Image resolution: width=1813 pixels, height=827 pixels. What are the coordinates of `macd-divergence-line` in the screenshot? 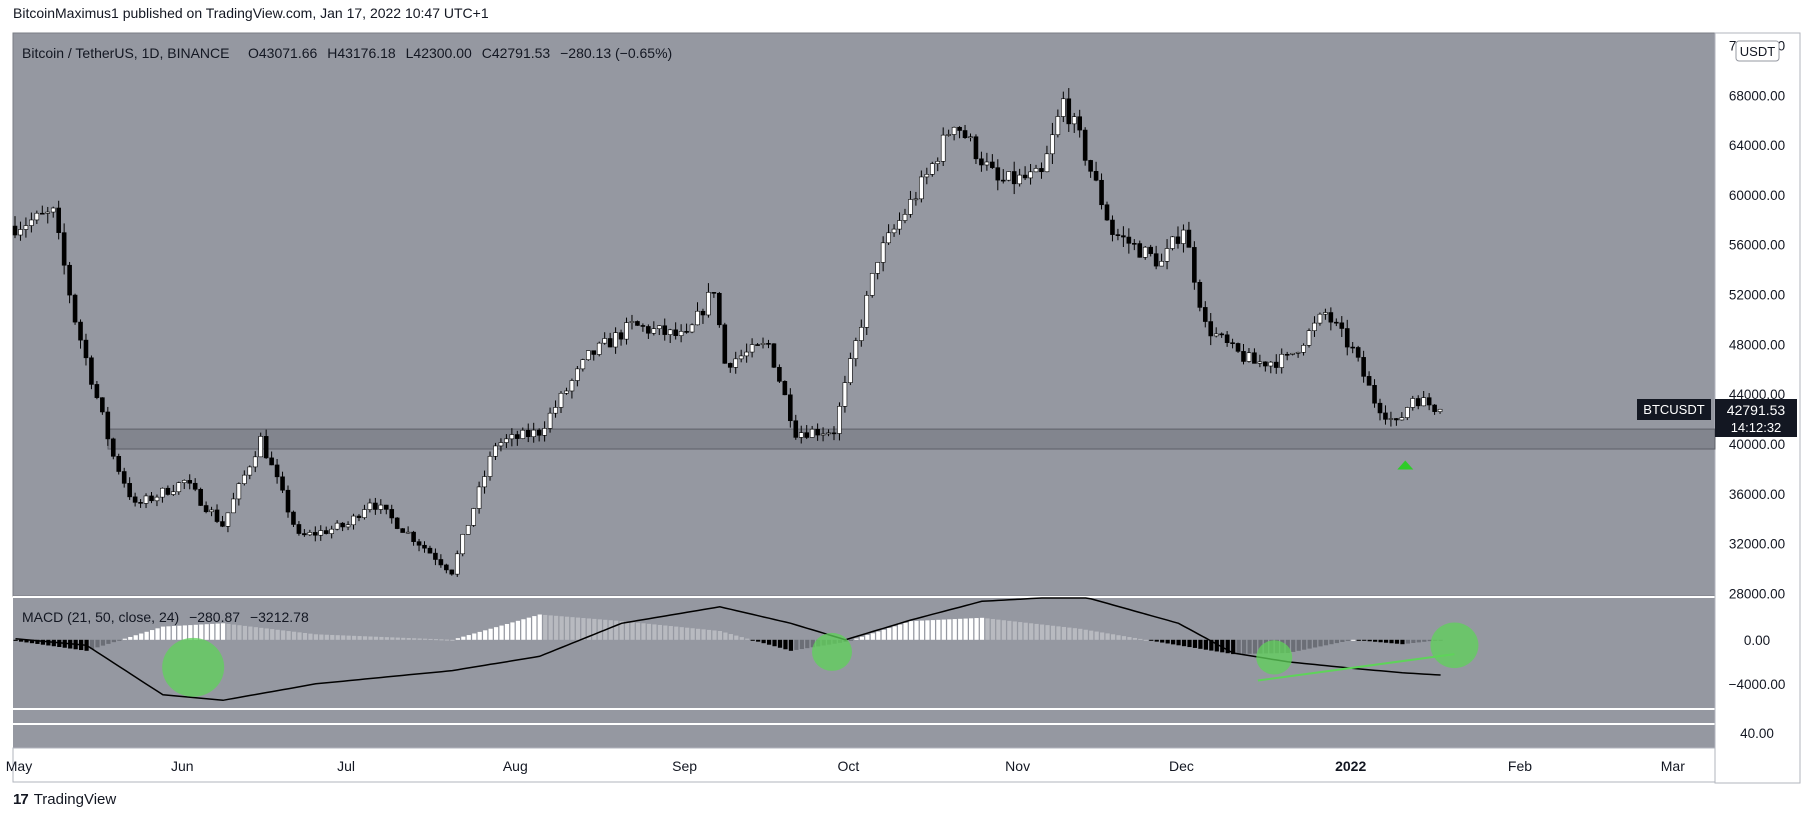 It's located at (1356, 667).